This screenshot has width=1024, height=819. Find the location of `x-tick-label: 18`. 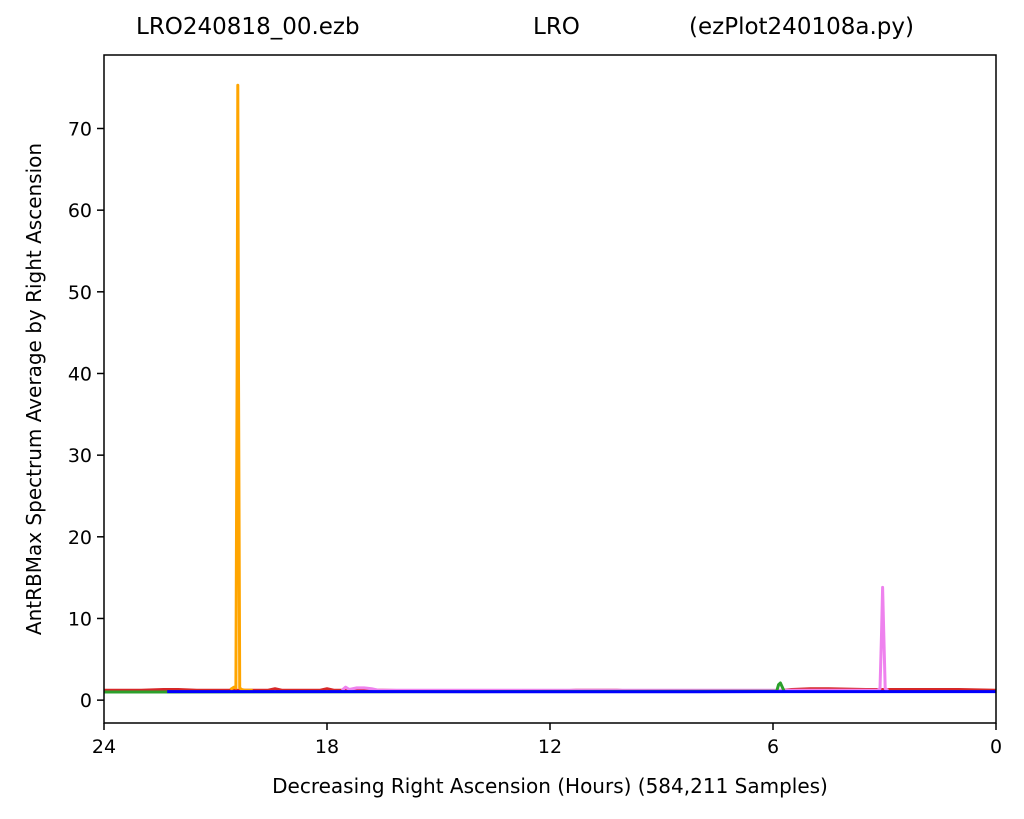

x-tick-label: 18 is located at coordinates (327, 747).